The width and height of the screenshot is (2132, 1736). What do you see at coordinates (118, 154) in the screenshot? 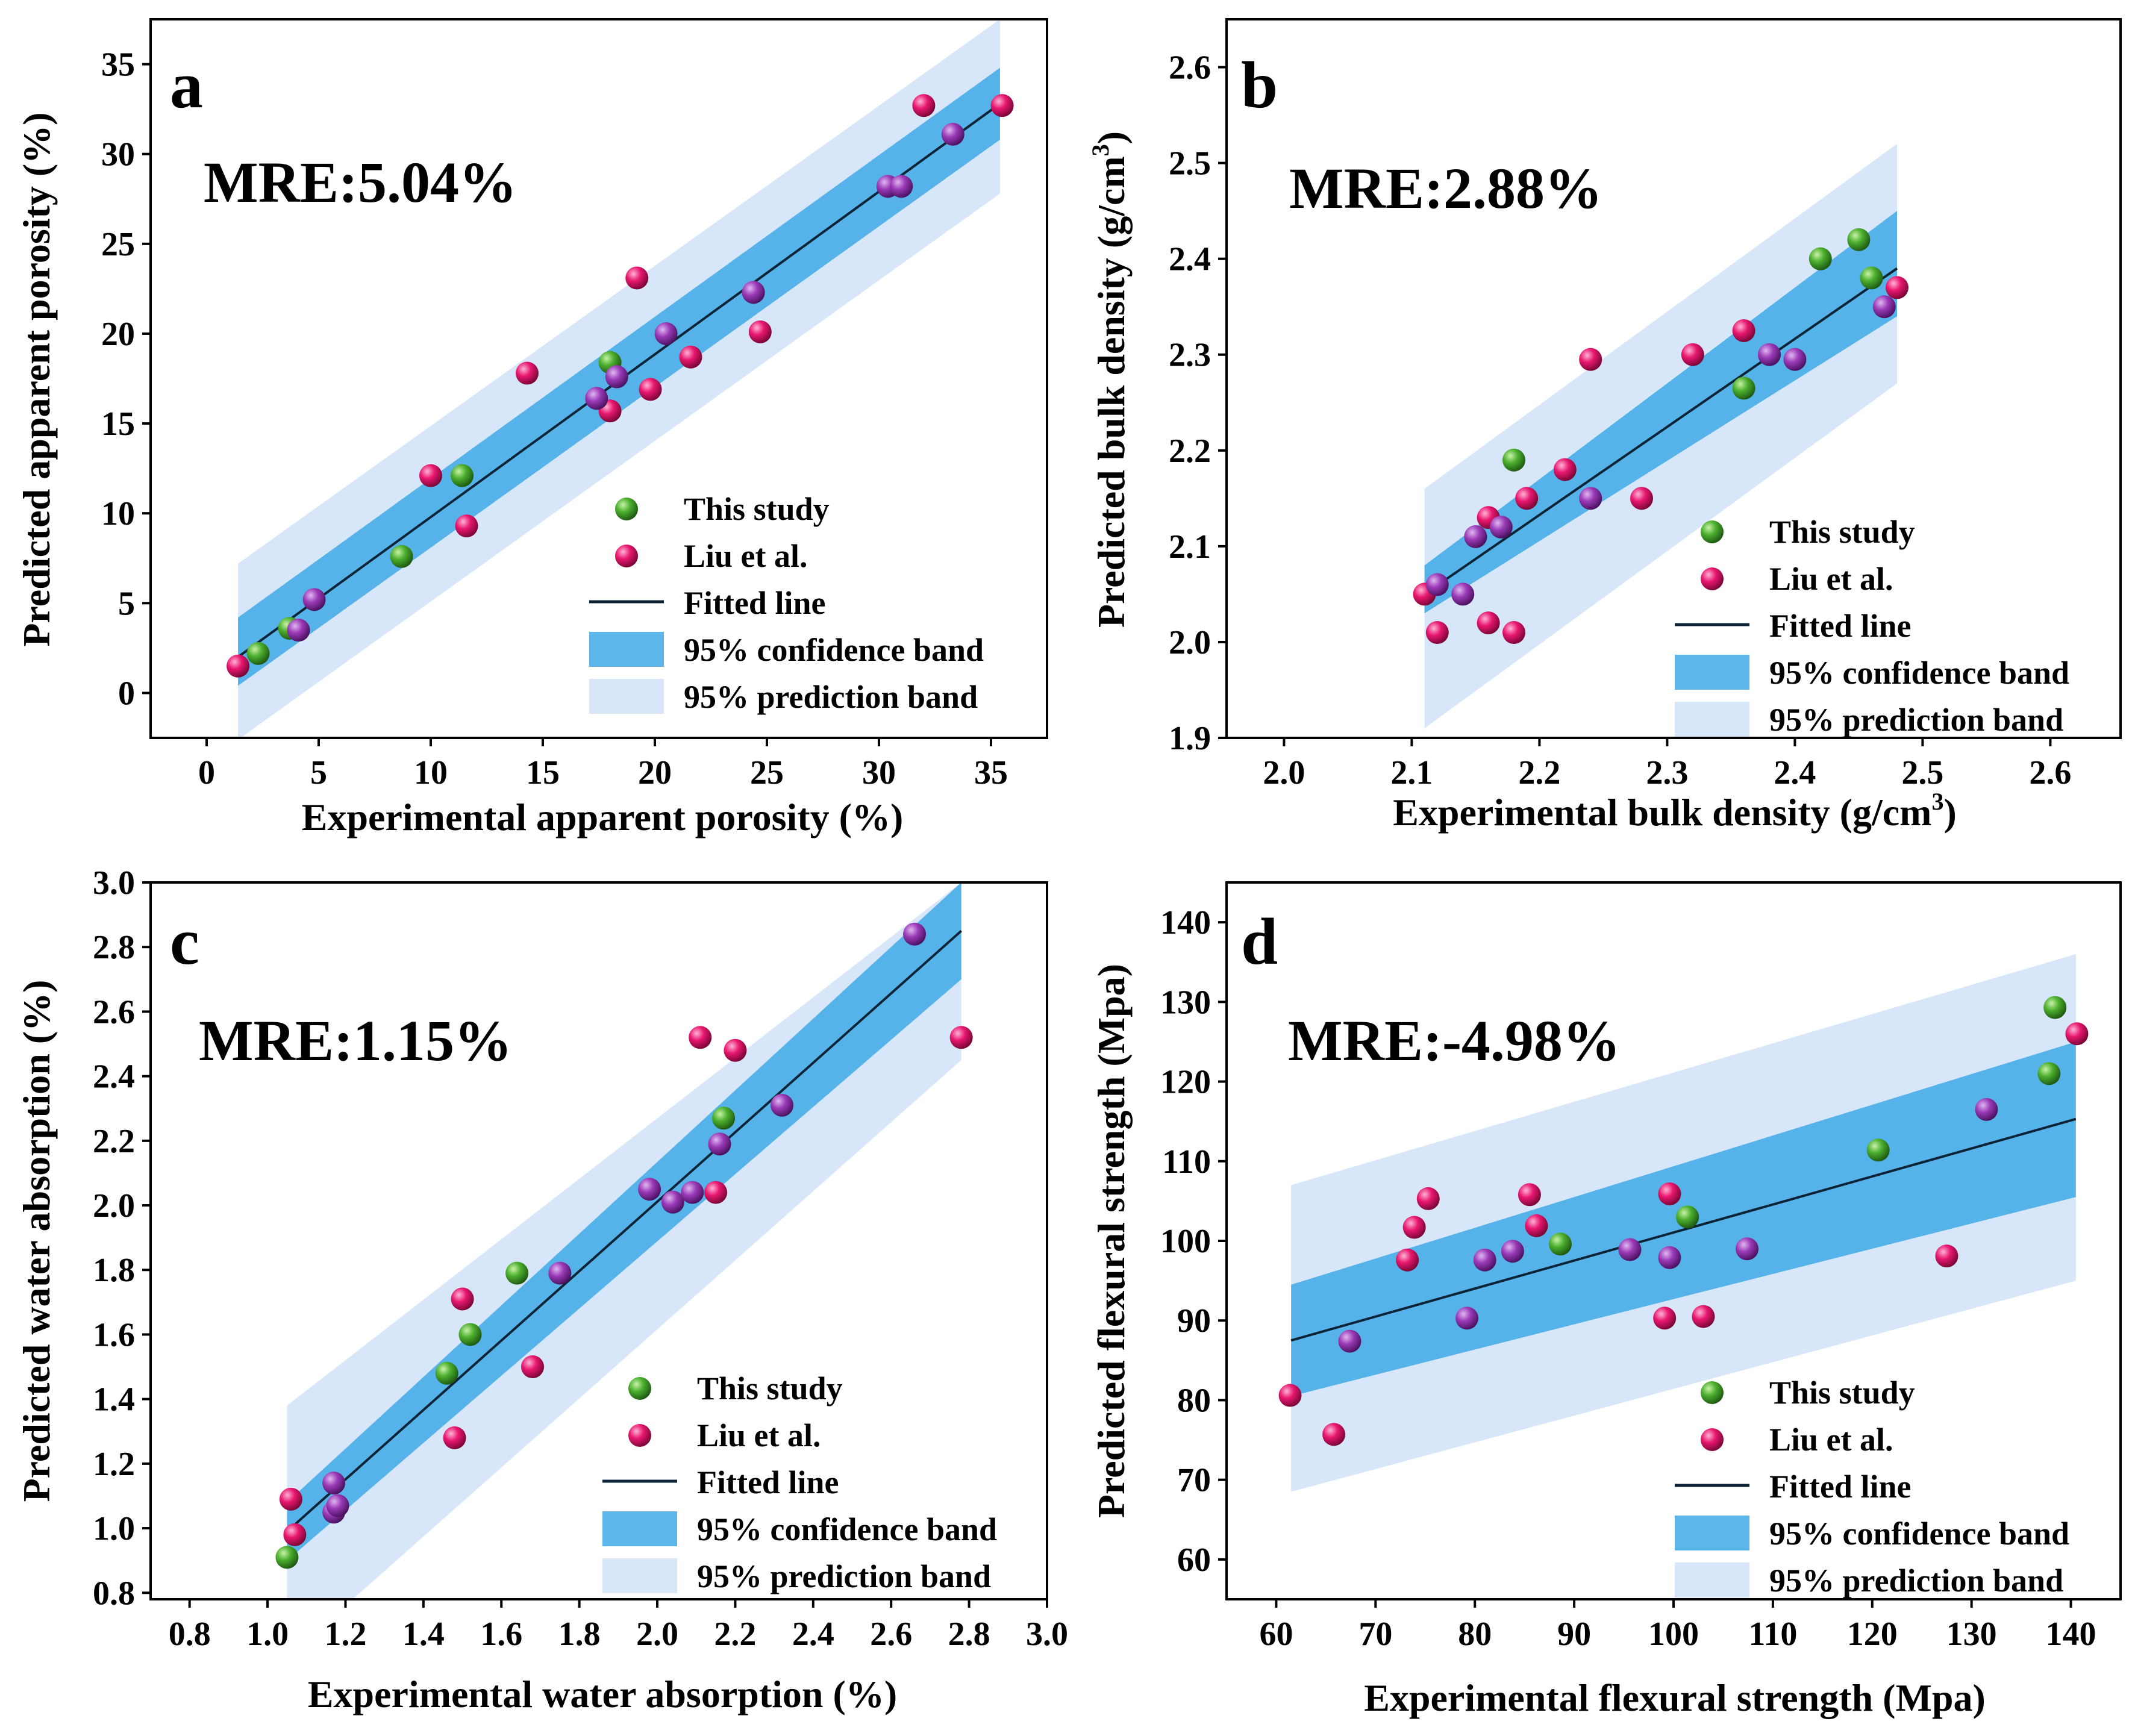
I see `y-tick-label: 30` at bounding box center [118, 154].